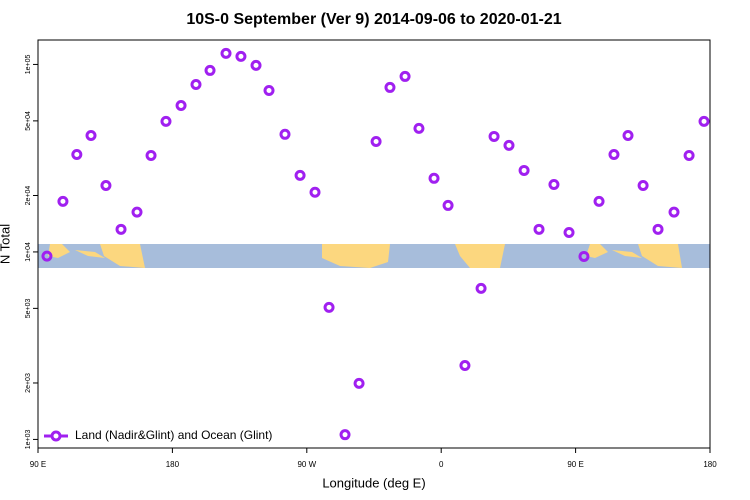 The width and height of the screenshot is (750, 500). What do you see at coordinates (28, 121) in the screenshot?
I see `y-tick-label: 5e+04` at bounding box center [28, 121].